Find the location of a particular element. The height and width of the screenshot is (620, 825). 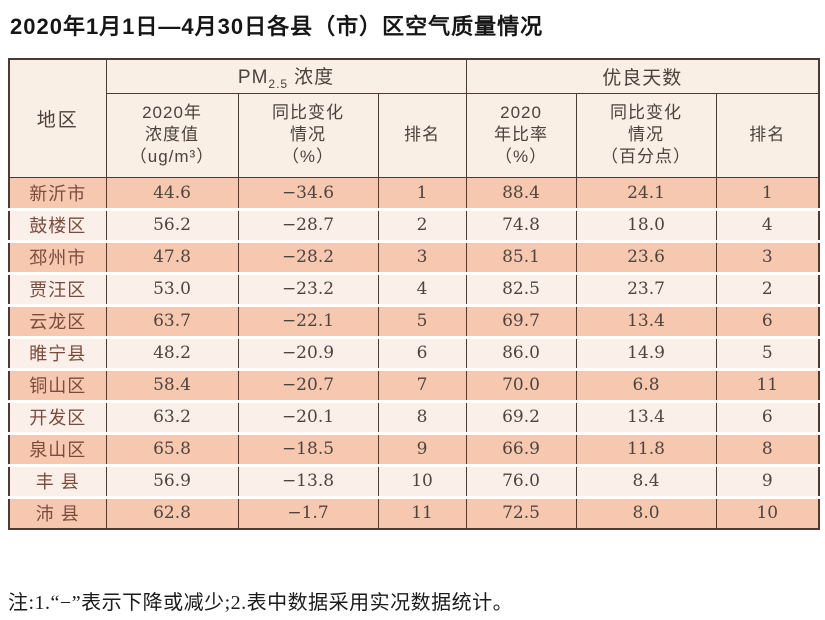

good-ratio-cell: 86.0 is located at coordinates (521, 352).